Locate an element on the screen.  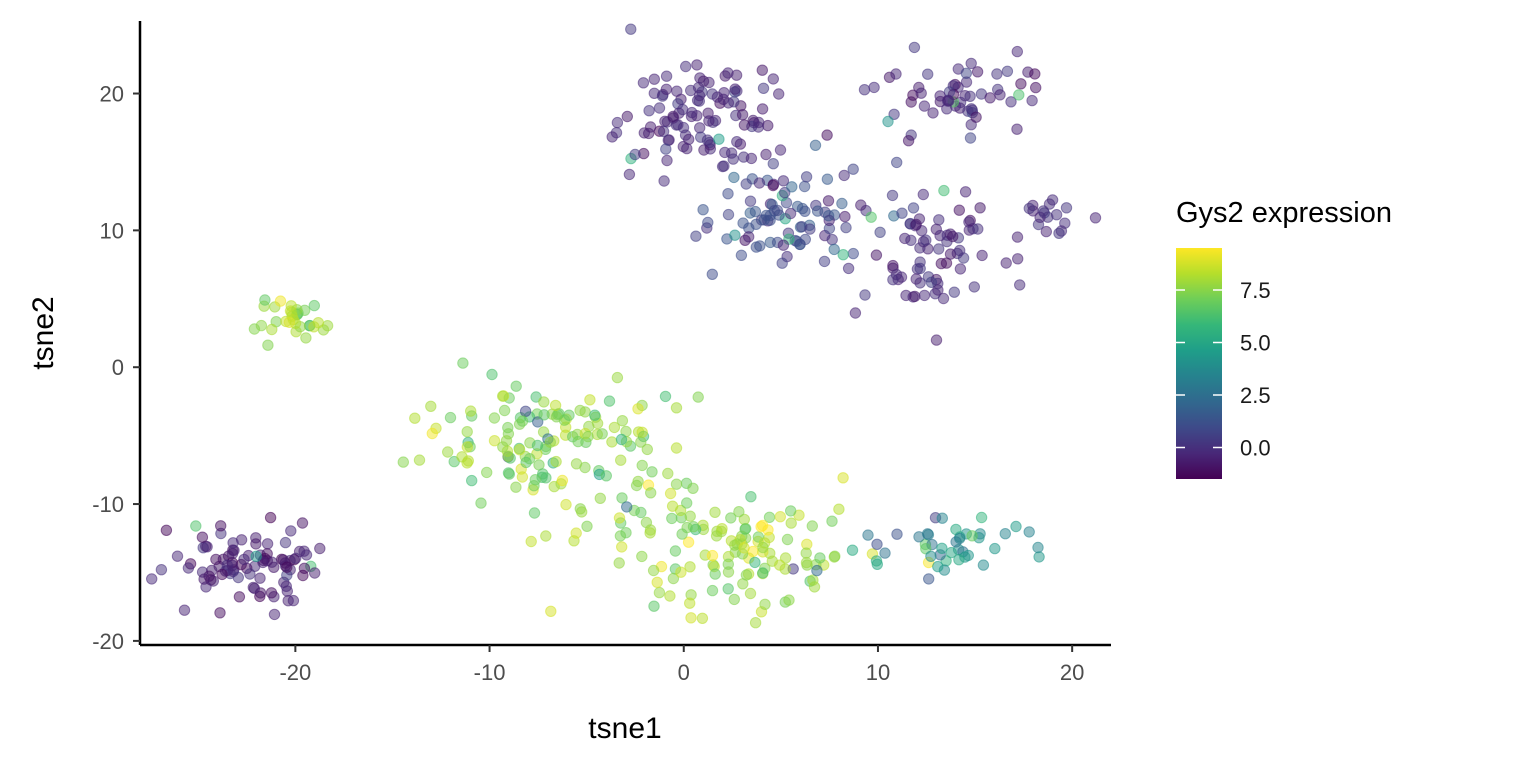
colorbar-ticks: 0.0 2.5 5.0 7.5 is located at coordinates (1223, 369).